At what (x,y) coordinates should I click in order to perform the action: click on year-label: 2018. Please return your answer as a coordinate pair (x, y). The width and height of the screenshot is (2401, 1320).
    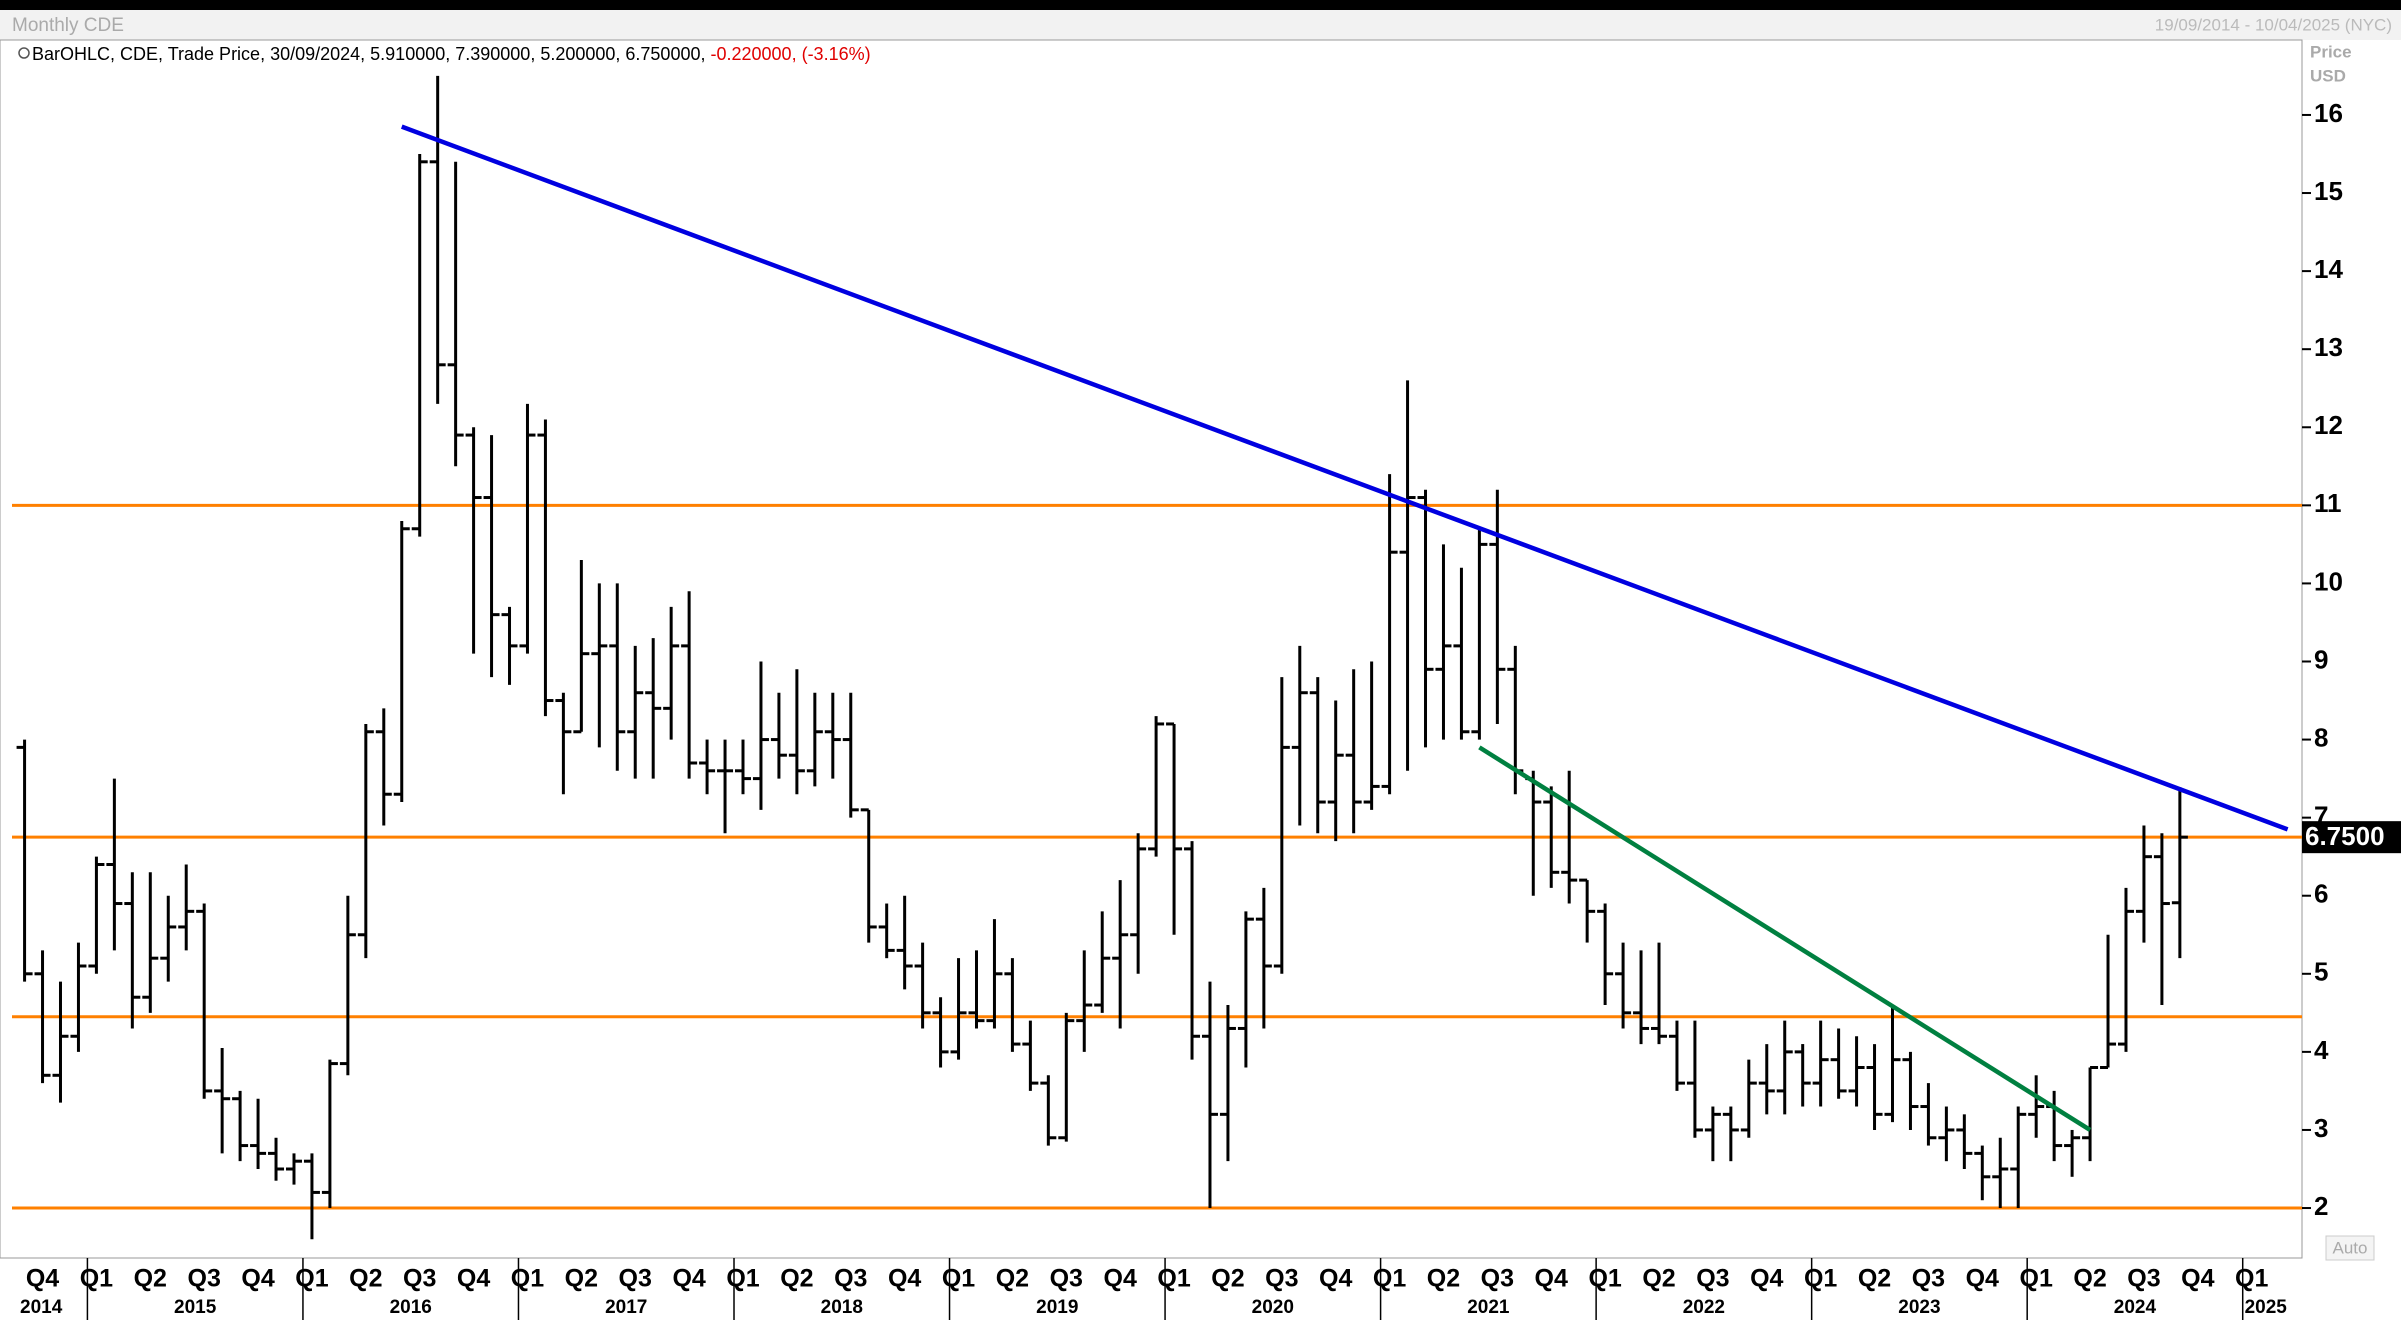
    Looking at the image, I should click on (842, 1307).